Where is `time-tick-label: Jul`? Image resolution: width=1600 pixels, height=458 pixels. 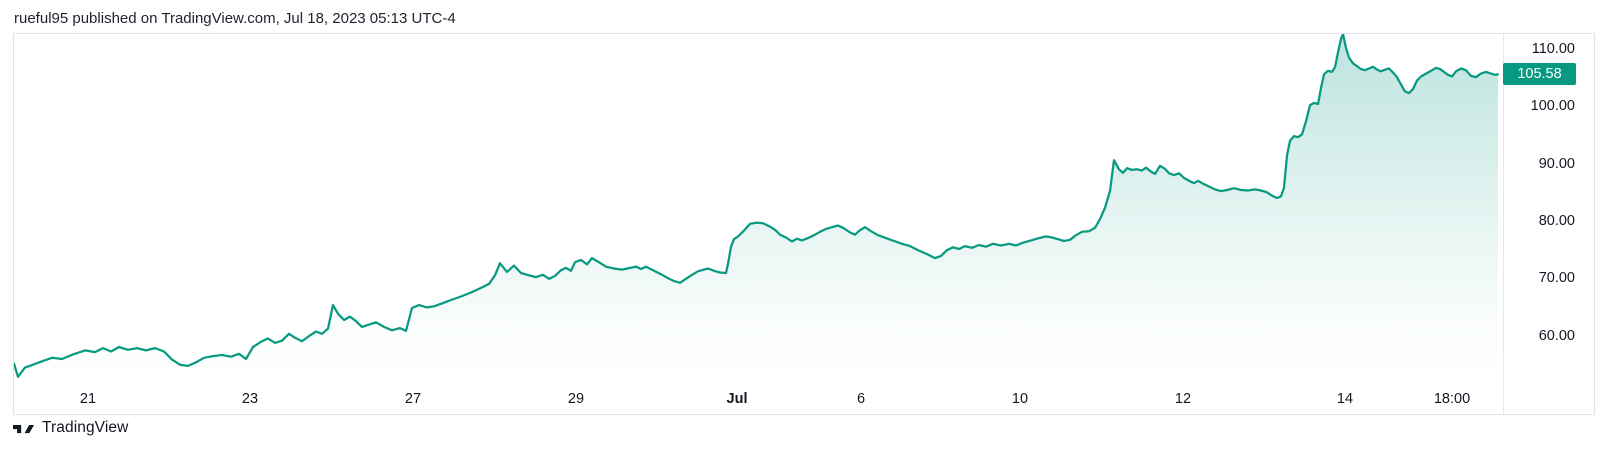
time-tick-label: Jul is located at coordinates (737, 399).